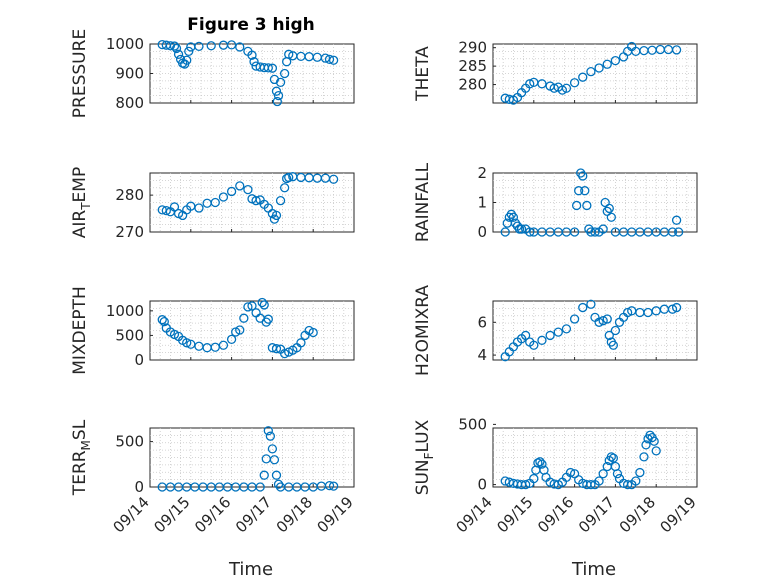 The height and width of the screenshot is (583, 778). Describe the element at coordinates (424, 457) in the screenshot. I see `y-axis-label: SUNFLUX` at that location.